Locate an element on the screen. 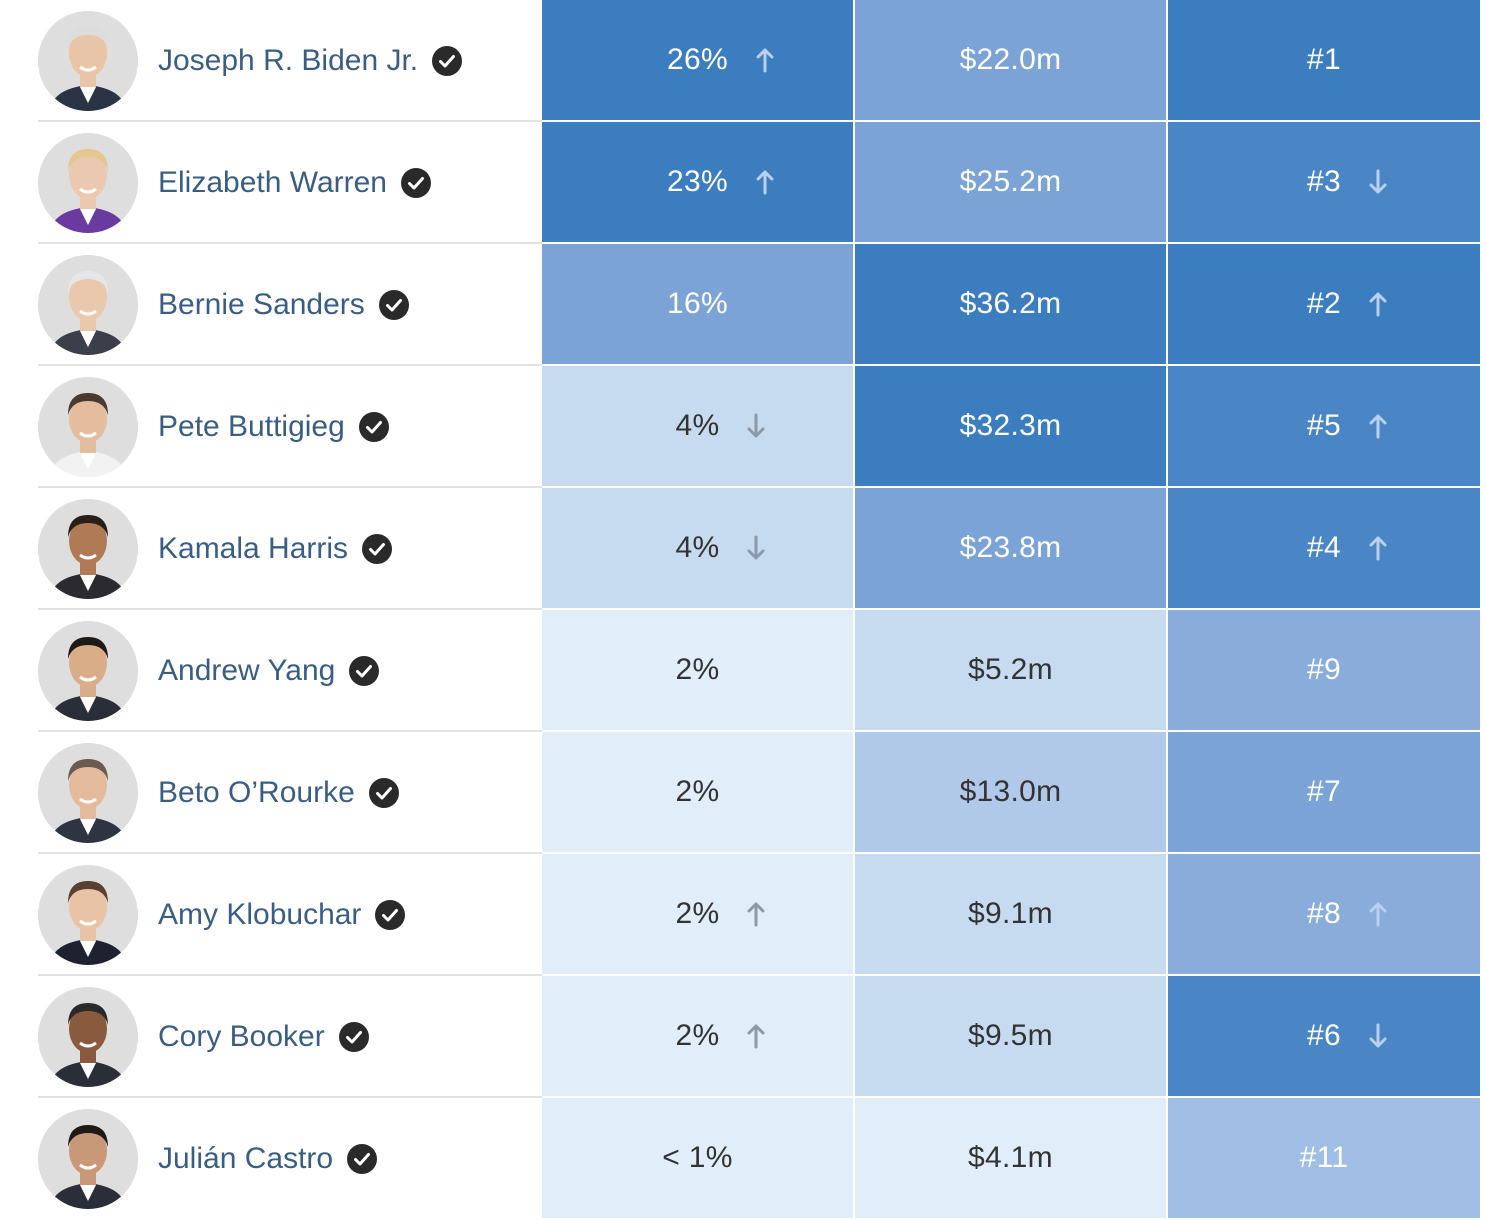 This screenshot has width=1486, height=1220. money-cell-text: $13.0m is located at coordinates (1010, 791).